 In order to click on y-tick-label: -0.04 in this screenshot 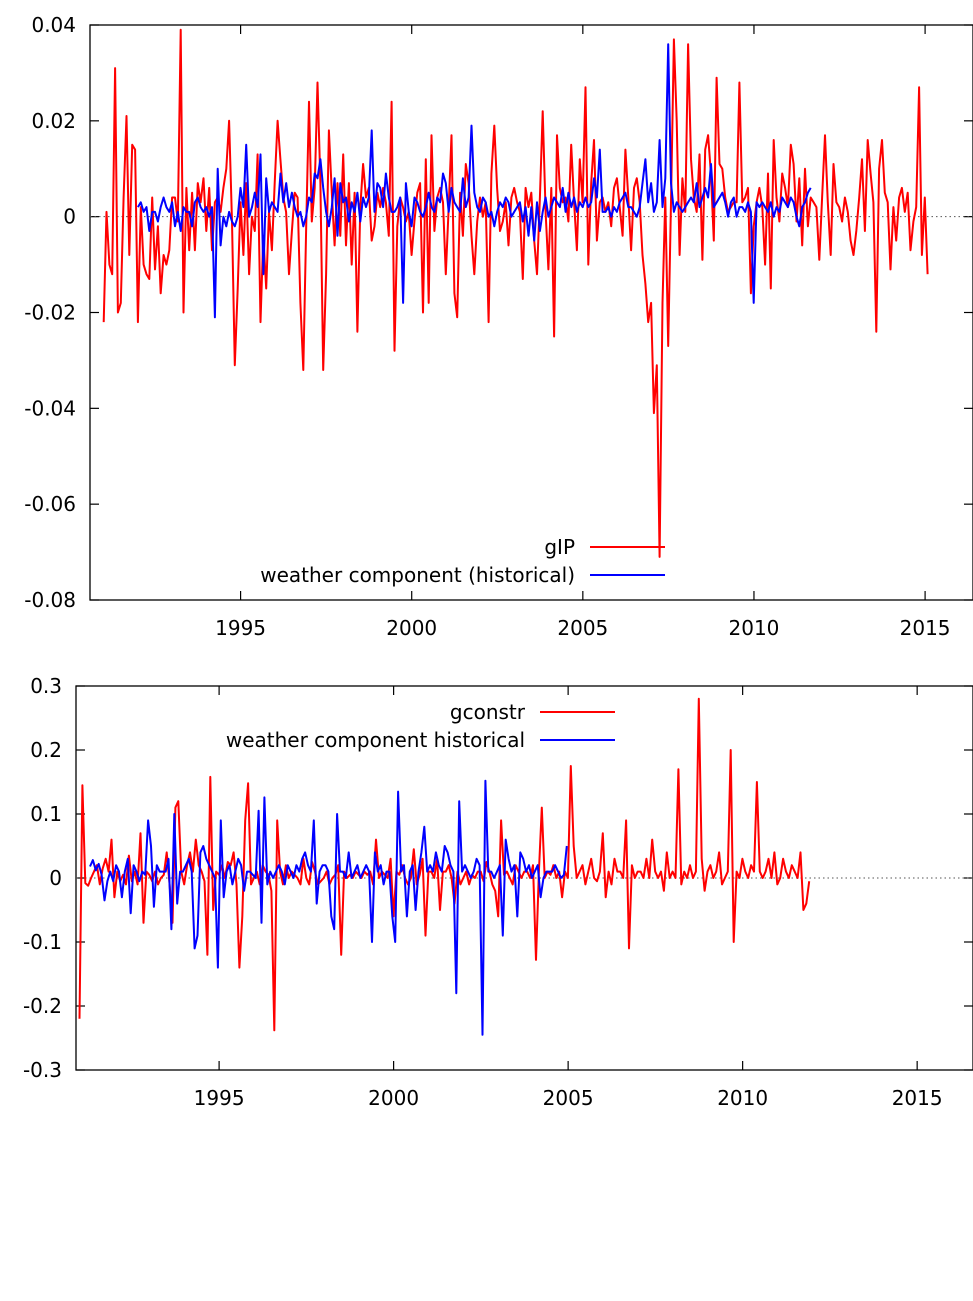, I will do `click(50, 408)`.